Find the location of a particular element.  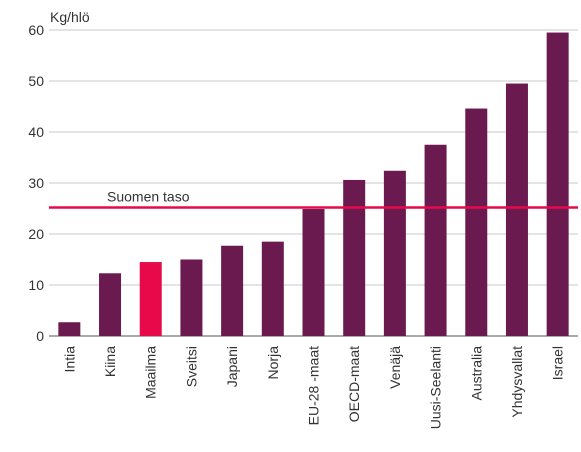

x-tick-label: Sveitsi is located at coordinates (191, 366).